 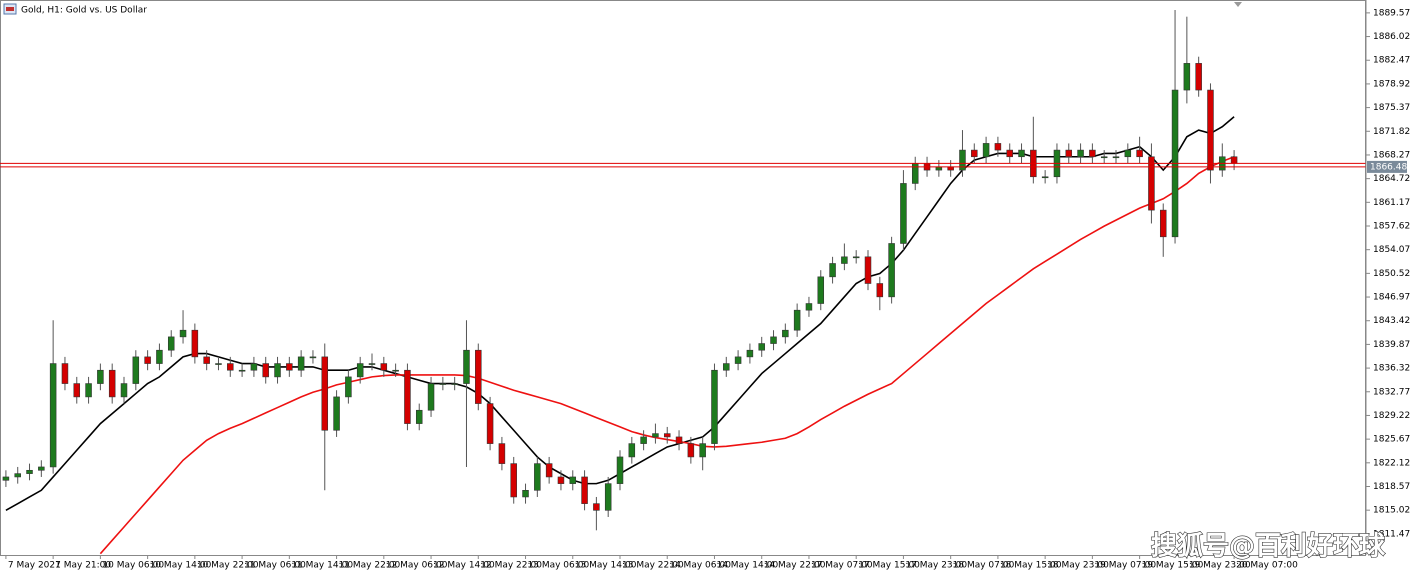 I want to click on y-tick-label: 1815.02, so click(x=1391, y=511).